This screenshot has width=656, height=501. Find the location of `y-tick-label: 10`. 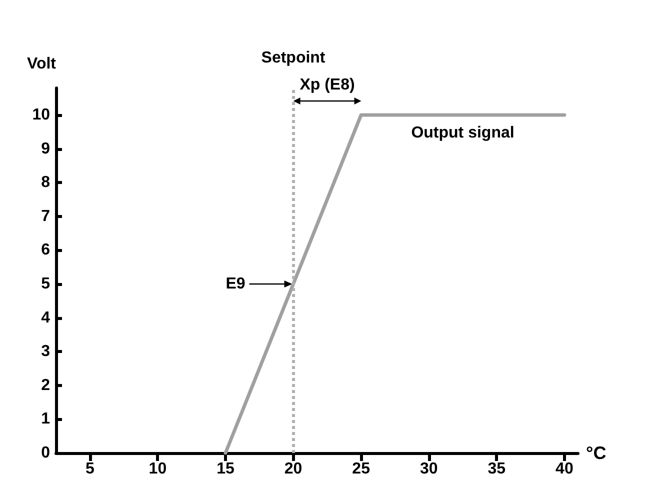

y-tick-label: 10 is located at coordinates (41, 115).